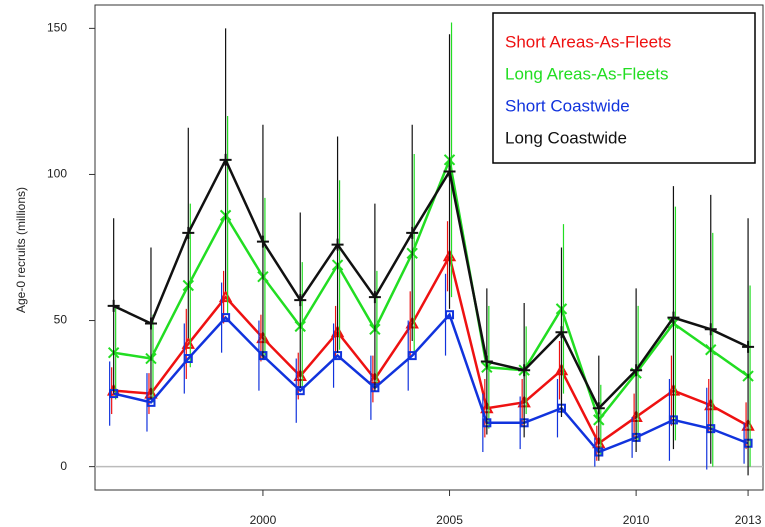  I want to click on legend-text: Long Coastwide, so click(566, 137).